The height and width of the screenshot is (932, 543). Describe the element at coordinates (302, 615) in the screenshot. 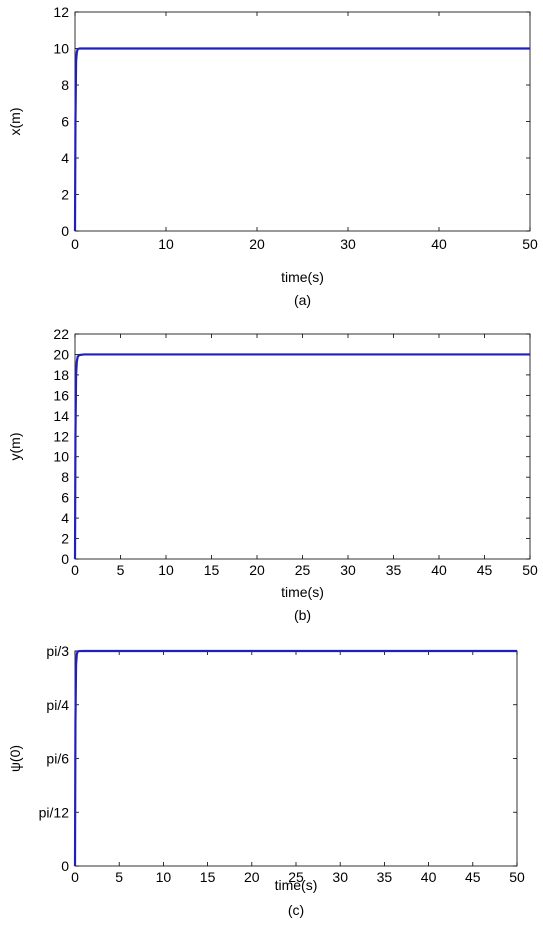

I see `panel-caption: (b)` at that location.